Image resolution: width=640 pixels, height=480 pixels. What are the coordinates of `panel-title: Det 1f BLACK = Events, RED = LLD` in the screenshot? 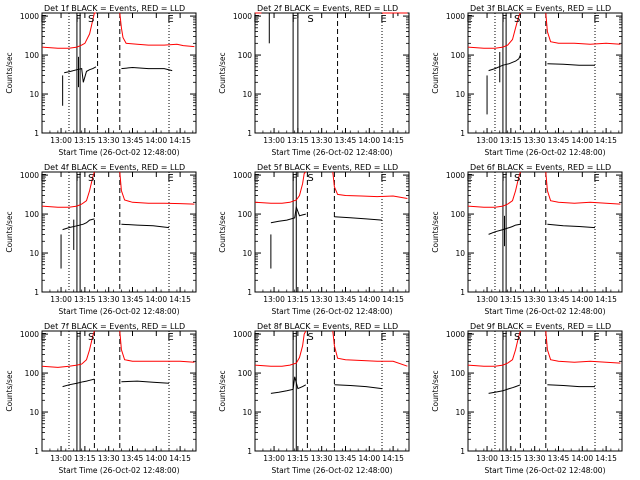 It's located at (114, 8).